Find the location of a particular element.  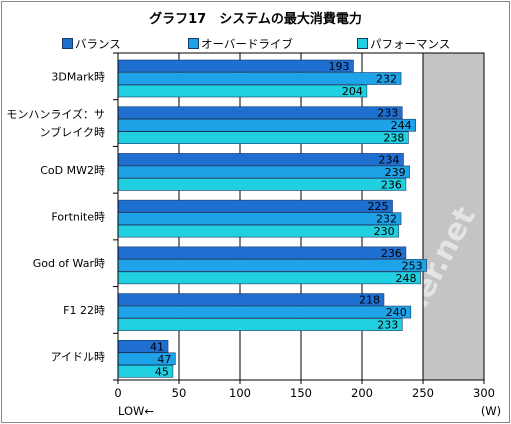

bar-value-label: 41 is located at coordinates (157, 346).